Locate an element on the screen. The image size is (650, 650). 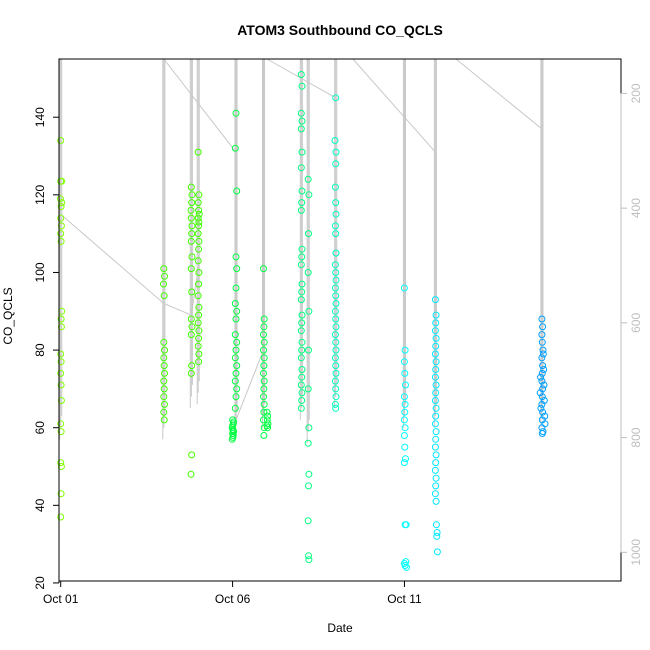
x-tick-label: Oct 11 is located at coordinates (404, 599).